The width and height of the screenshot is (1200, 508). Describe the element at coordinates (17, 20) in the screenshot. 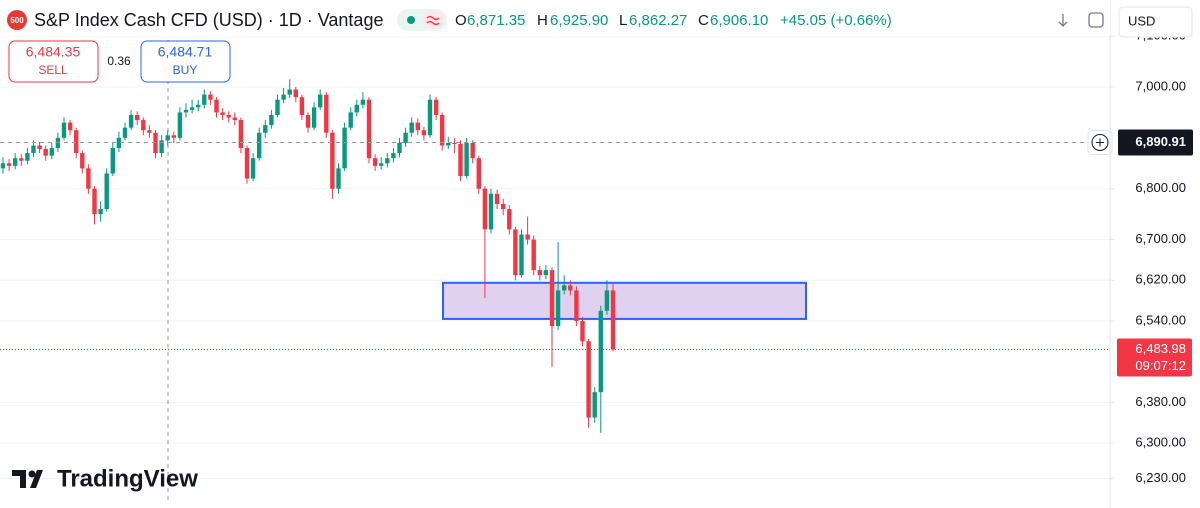

I see `badge` at that location.